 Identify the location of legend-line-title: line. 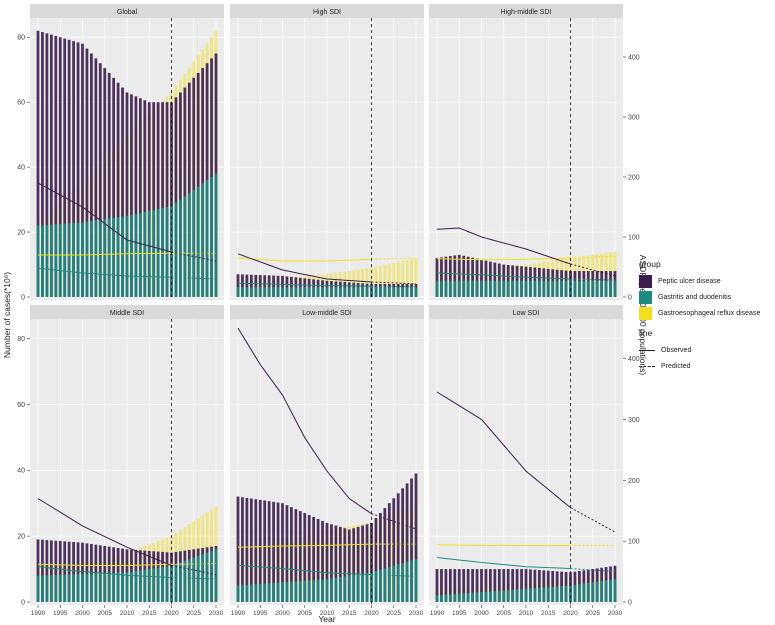
(646, 333).